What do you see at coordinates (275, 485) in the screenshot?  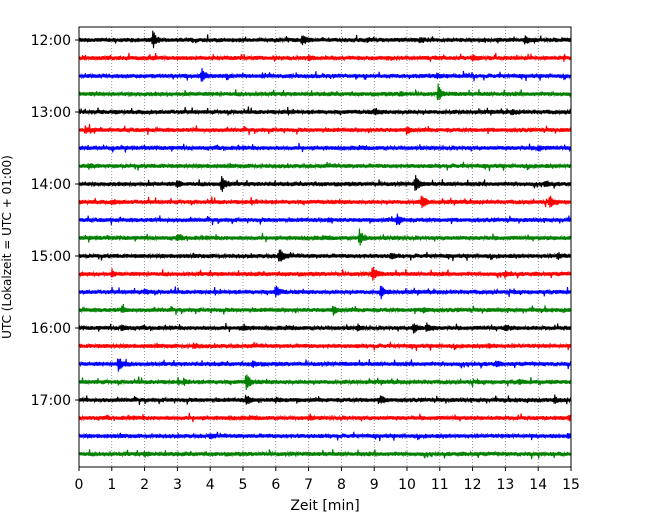 I see `x-tick-label: 6` at bounding box center [275, 485].